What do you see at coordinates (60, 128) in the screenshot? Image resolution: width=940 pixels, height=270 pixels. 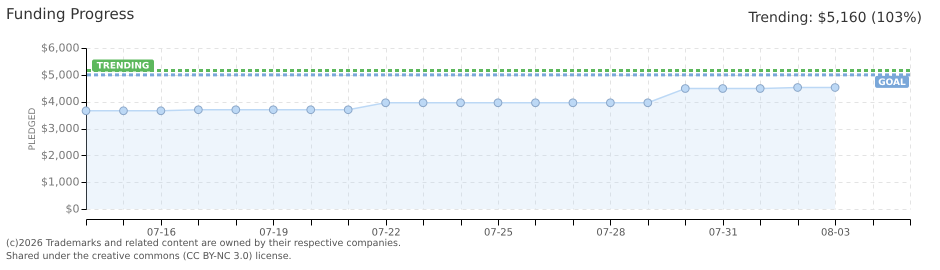 I see `y-tick-label: $3,000` at bounding box center [60, 128].